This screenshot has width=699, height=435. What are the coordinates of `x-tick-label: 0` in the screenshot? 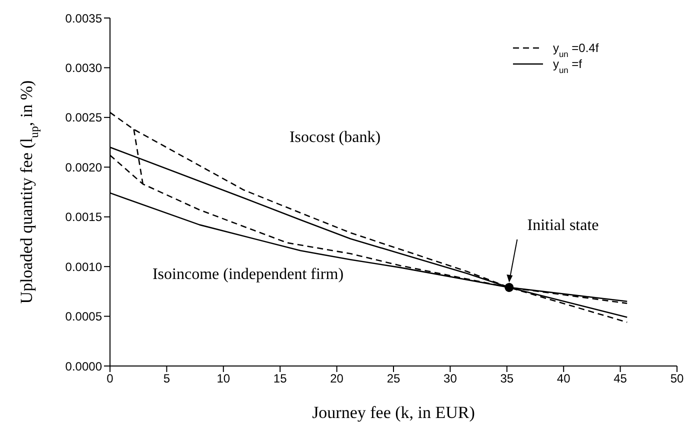 It's located at (110, 379).